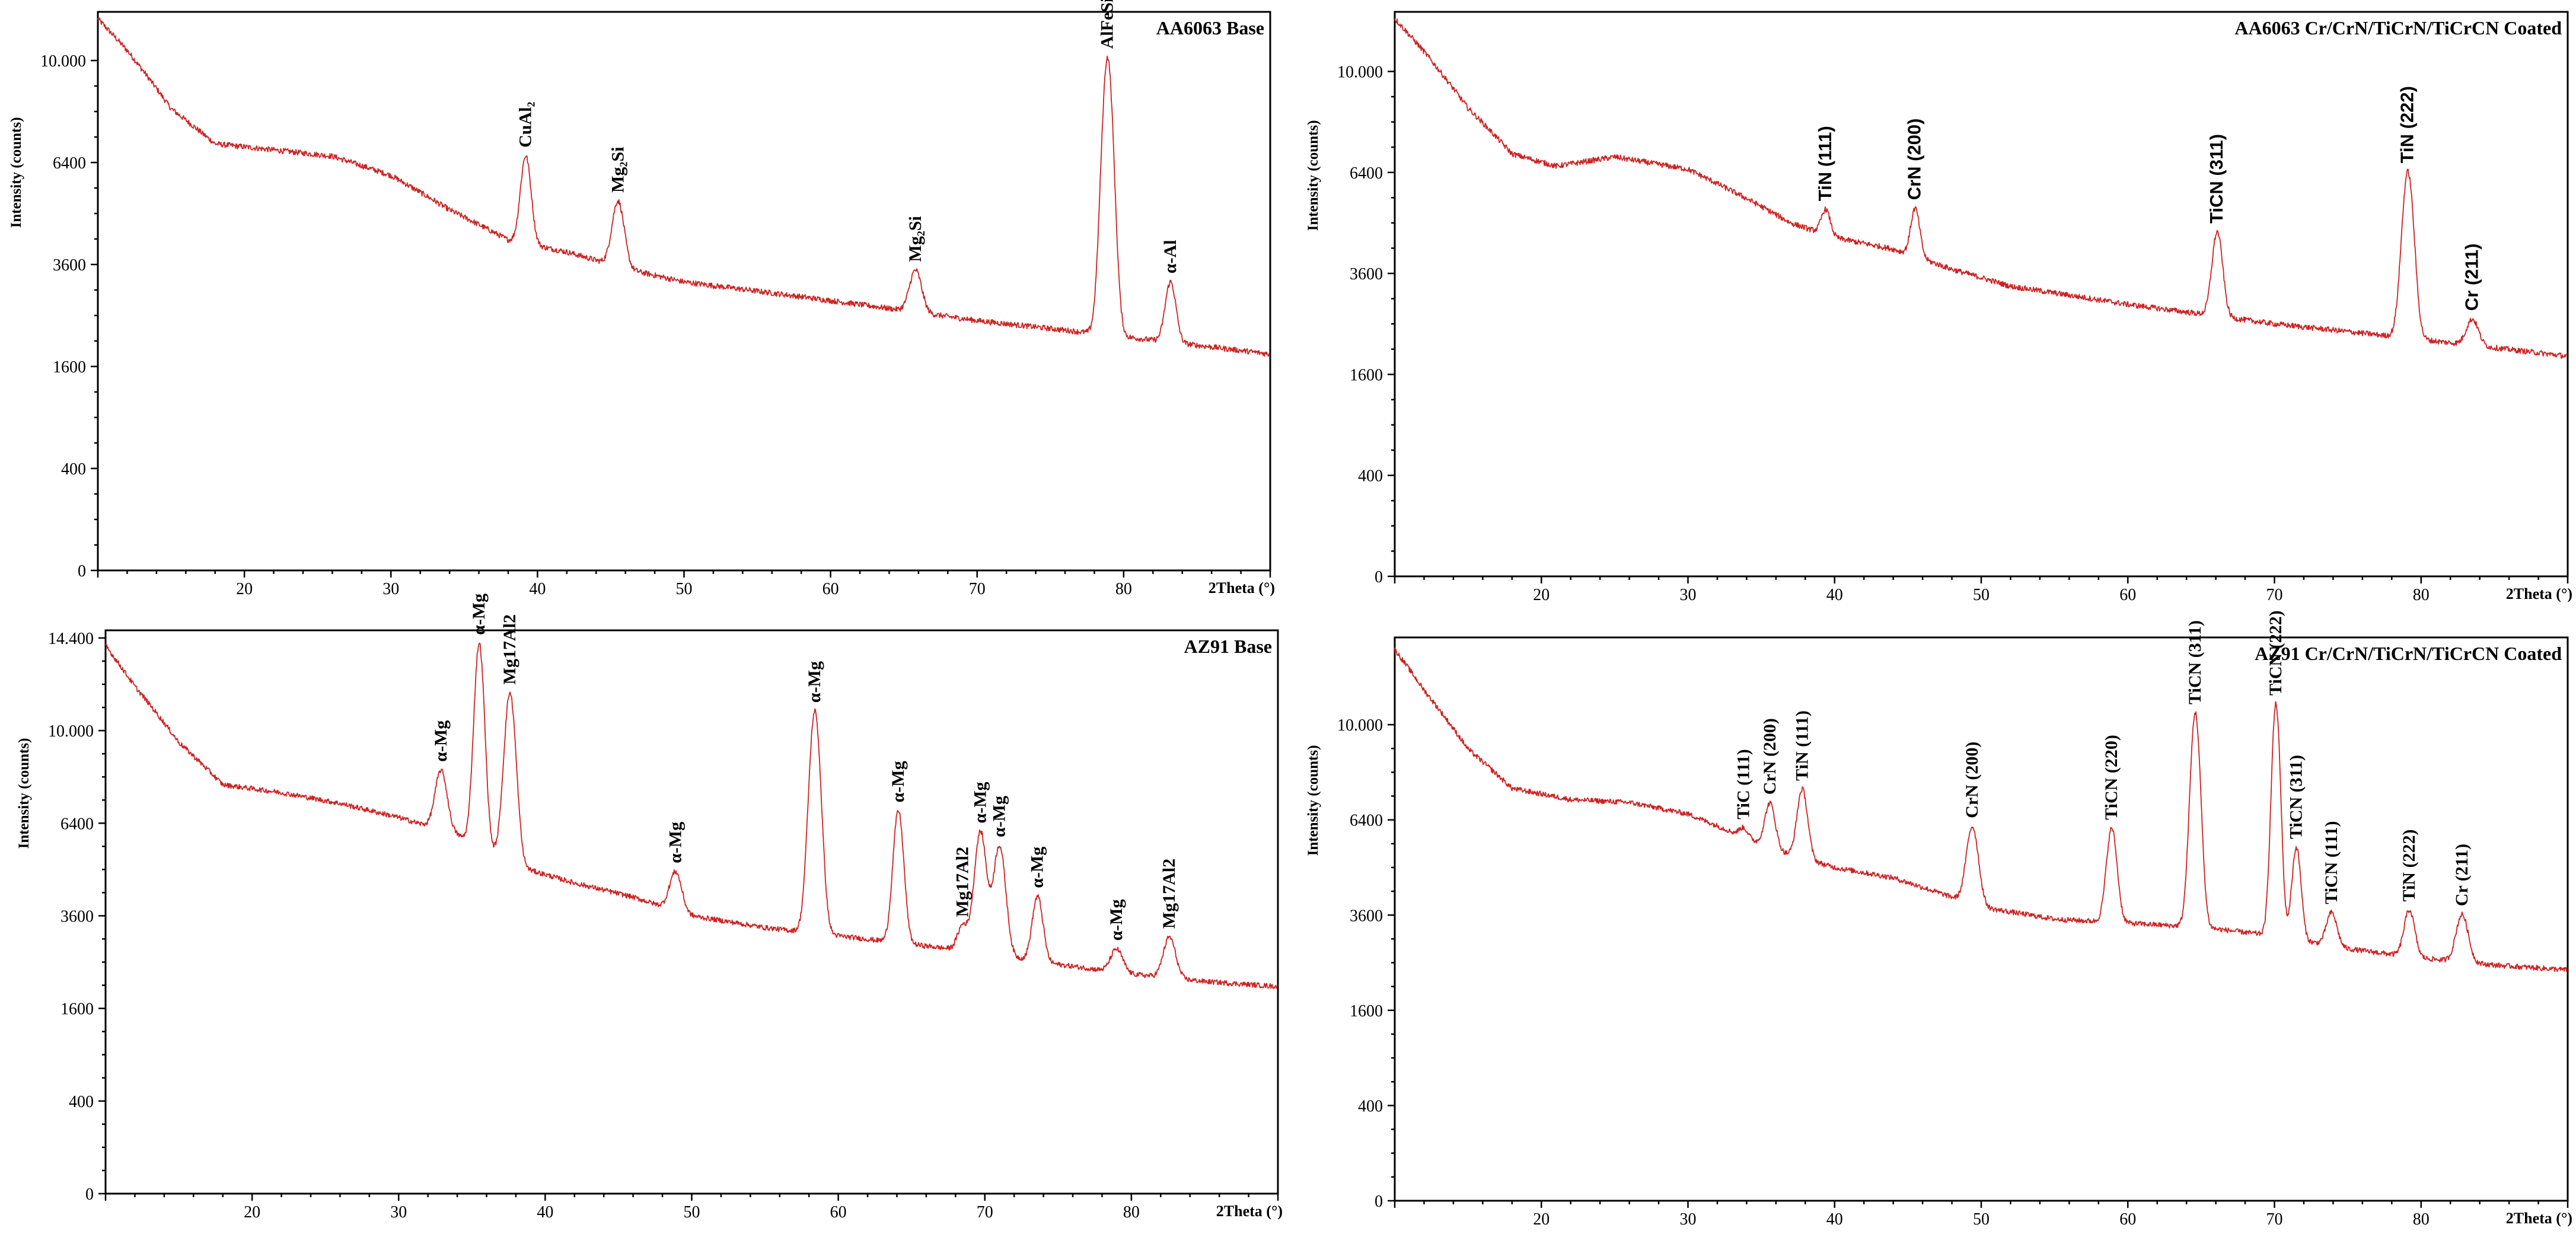 The image size is (2576, 1247). Describe the element at coordinates (1210, 28) in the screenshot. I see `chart-title: AA6063 Base` at that location.